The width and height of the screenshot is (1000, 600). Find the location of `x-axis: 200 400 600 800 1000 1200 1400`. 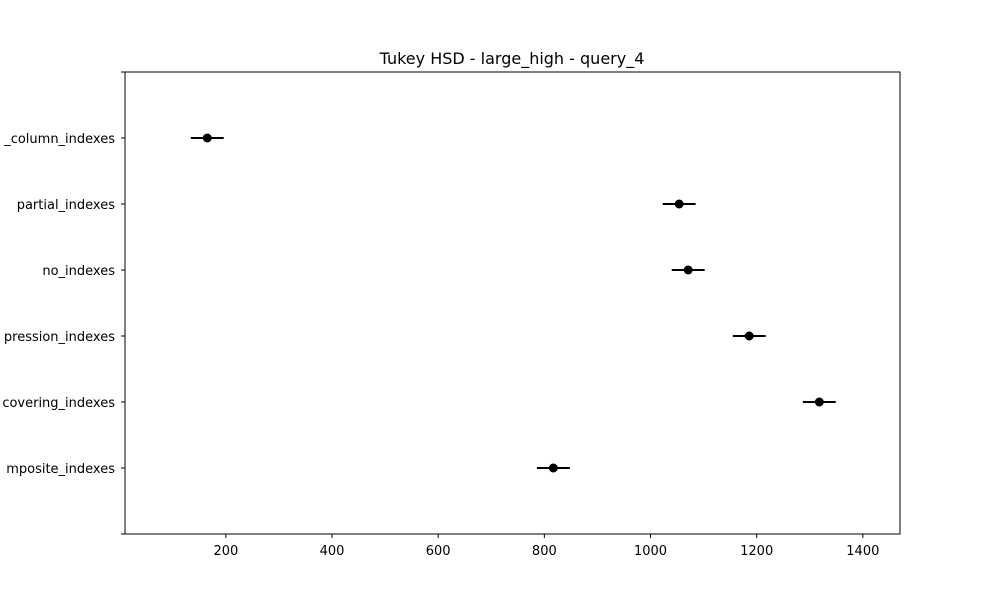

x-axis: 200 400 600 800 1000 1200 1400 is located at coordinates (546, 546).